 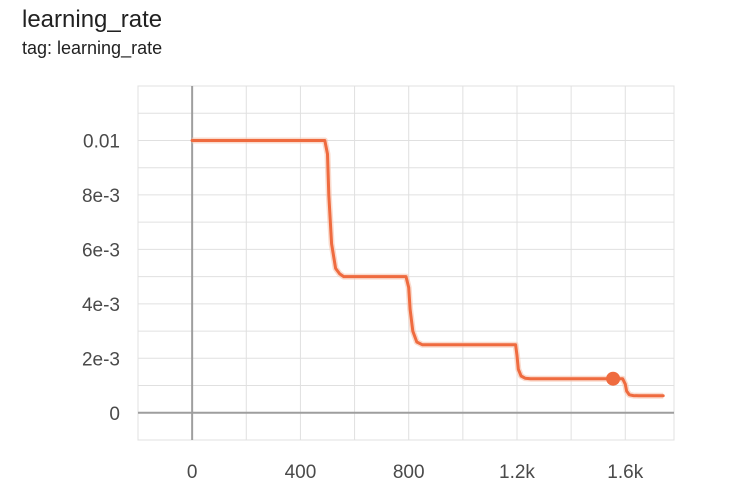 I want to click on chart-tag: tag: learning_rate, so click(x=92, y=48).